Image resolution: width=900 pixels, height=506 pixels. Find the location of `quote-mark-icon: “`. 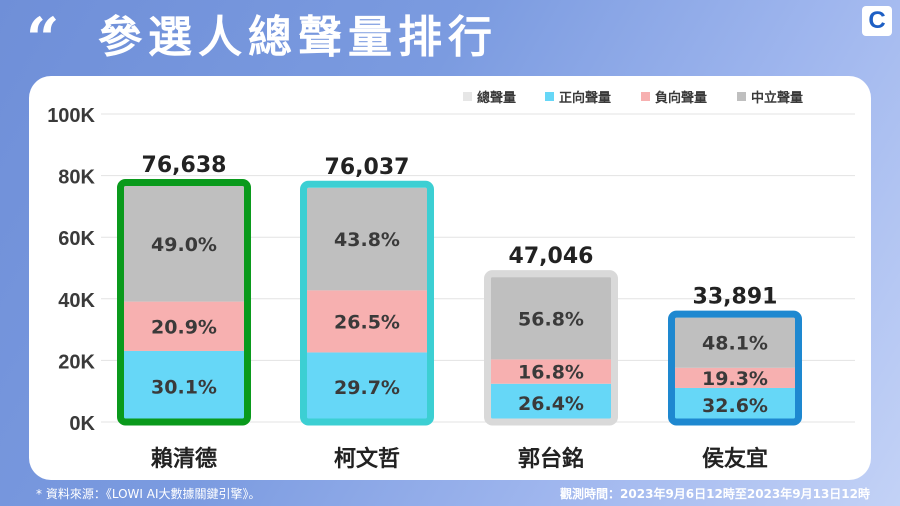

quote-mark-icon: “ is located at coordinates (43, 39).